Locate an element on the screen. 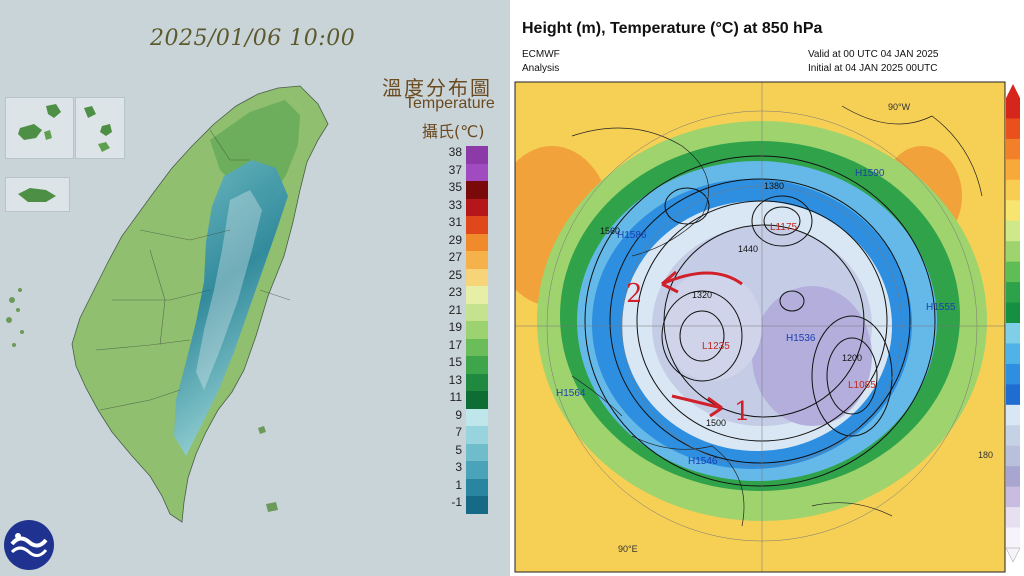 The image size is (1024, 576). high-label: H1590 is located at coordinates (870, 173).